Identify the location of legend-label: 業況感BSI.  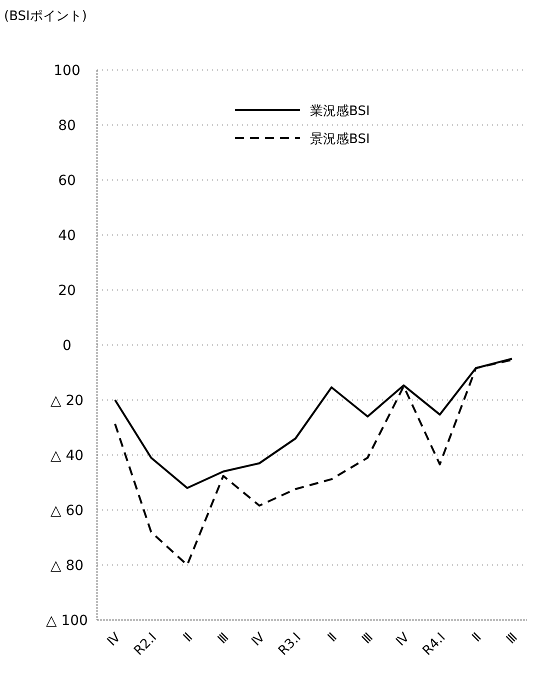
(340, 111).